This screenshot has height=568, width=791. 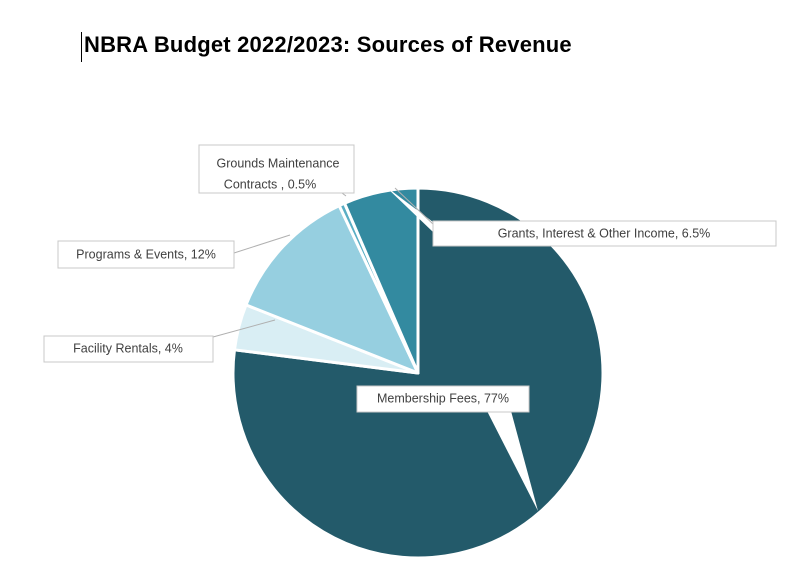 I want to click on data-label-grounds-maintenance-contracts: Grounds Maintenance Contracts , 0.5%, so click(x=278, y=173).